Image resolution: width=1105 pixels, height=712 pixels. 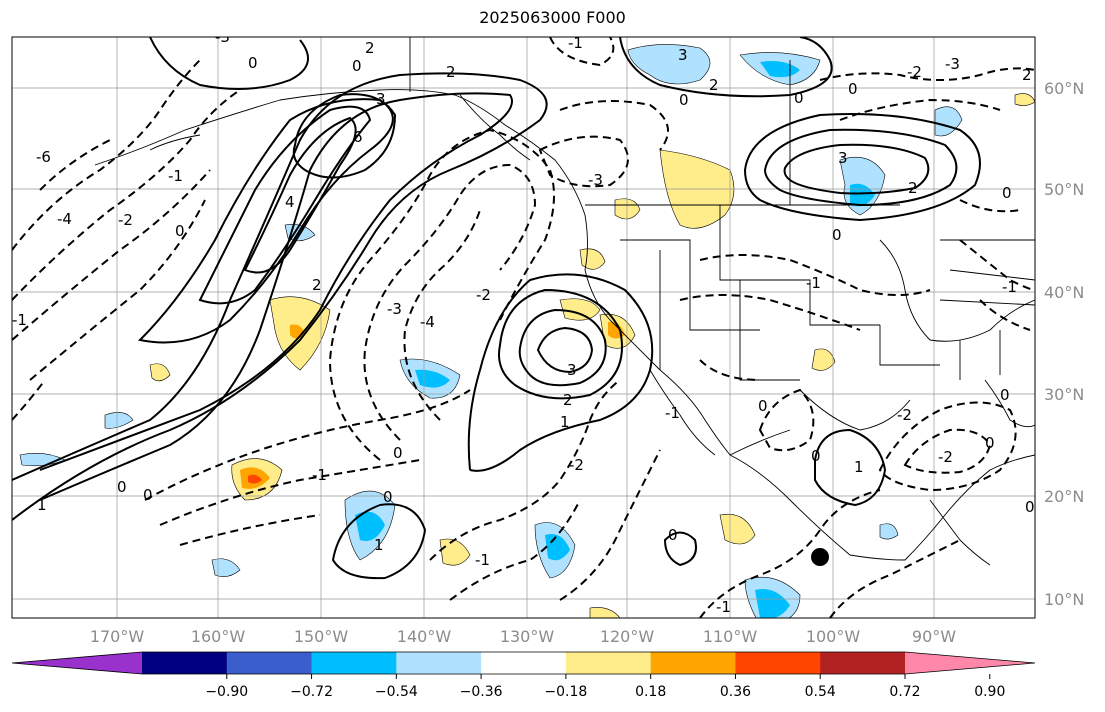 I want to click on lat-tick-label: 30°N, so click(x=1064, y=394).